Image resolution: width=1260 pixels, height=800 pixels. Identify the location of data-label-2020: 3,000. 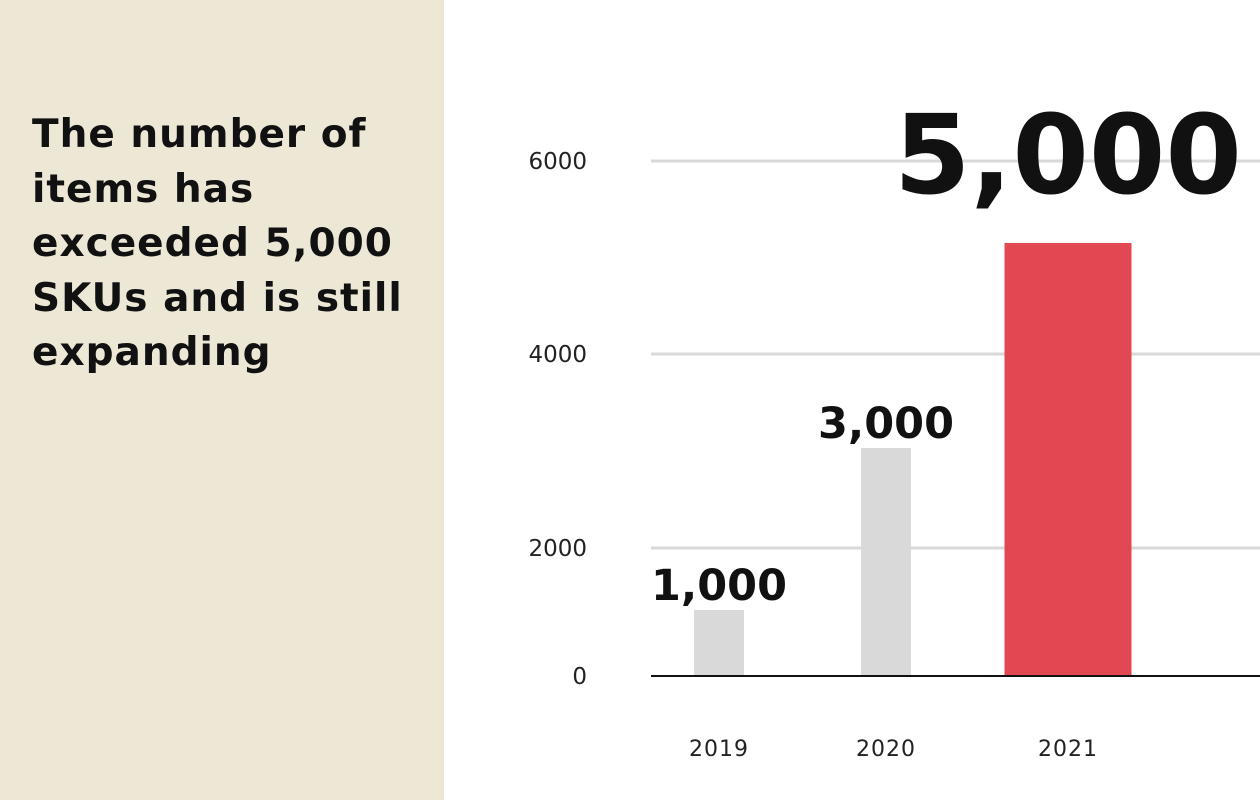
(886, 424).